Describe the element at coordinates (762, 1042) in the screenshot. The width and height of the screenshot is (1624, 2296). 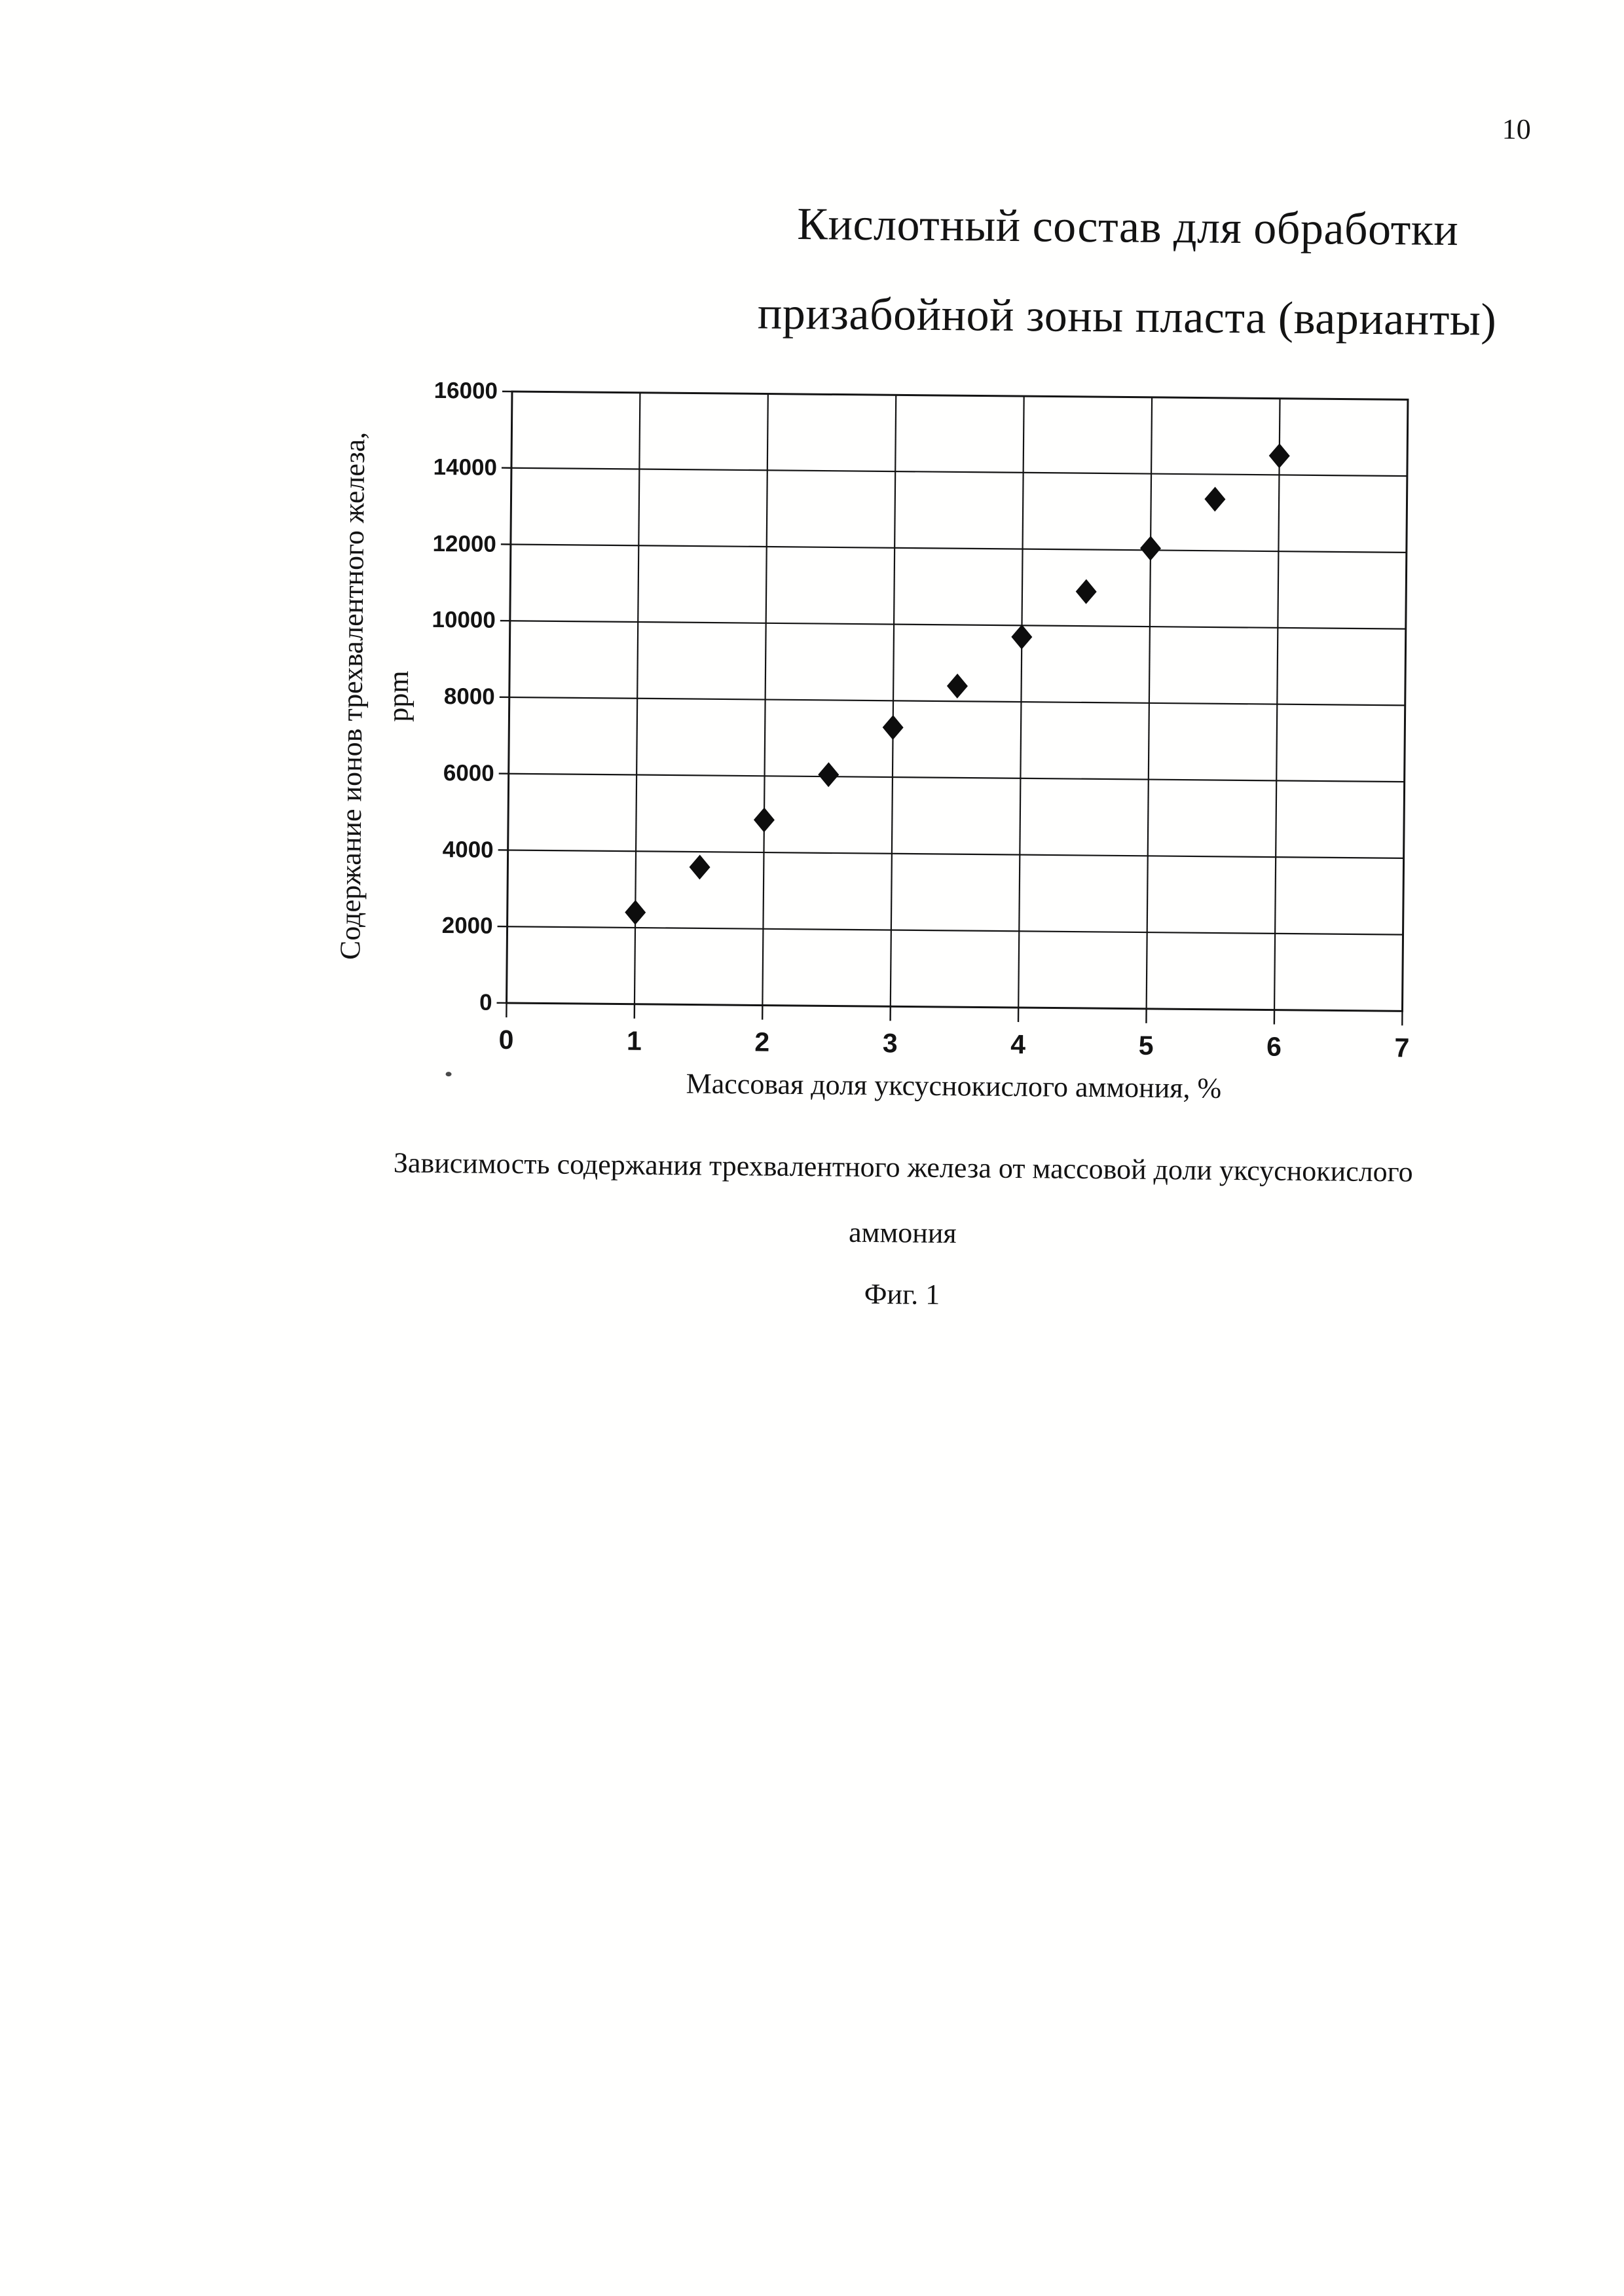
I see `x-tick-label: 2` at that location.